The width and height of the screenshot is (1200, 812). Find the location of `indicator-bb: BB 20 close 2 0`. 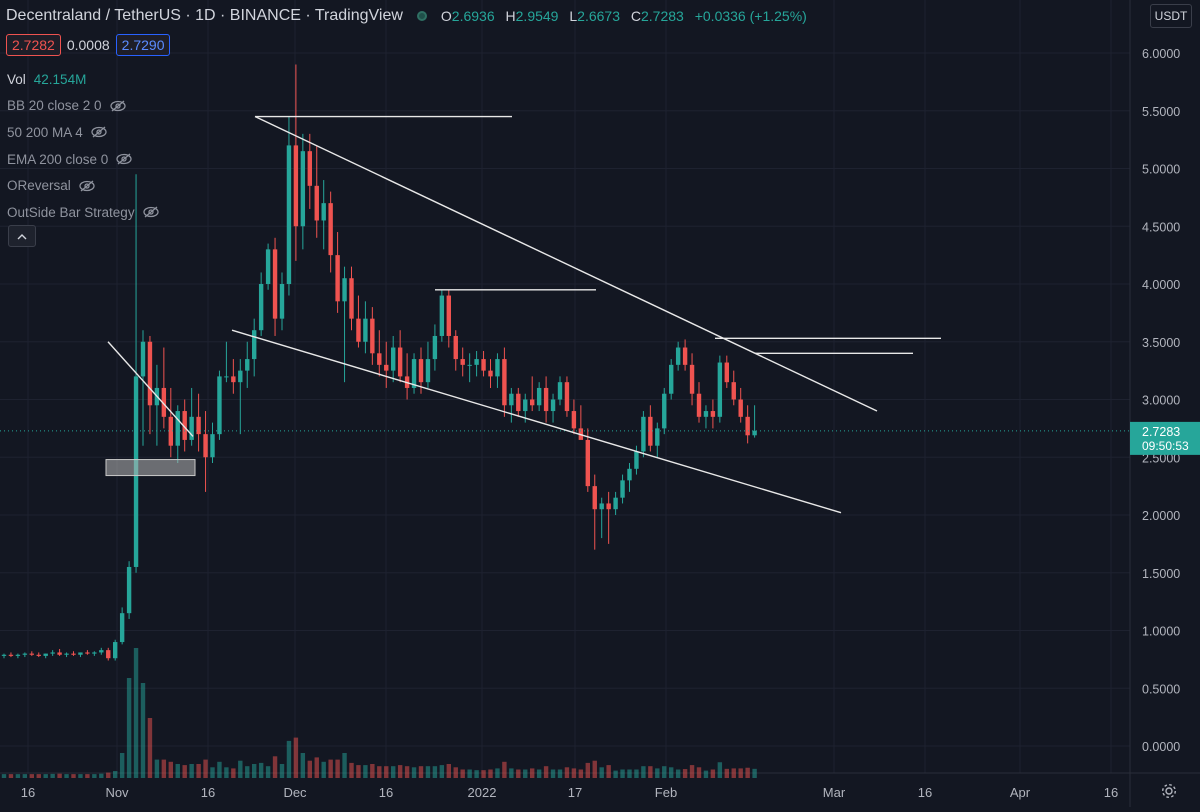

indicator-bb: BB 20 close 2 0 is located at coordinates (83, 106).